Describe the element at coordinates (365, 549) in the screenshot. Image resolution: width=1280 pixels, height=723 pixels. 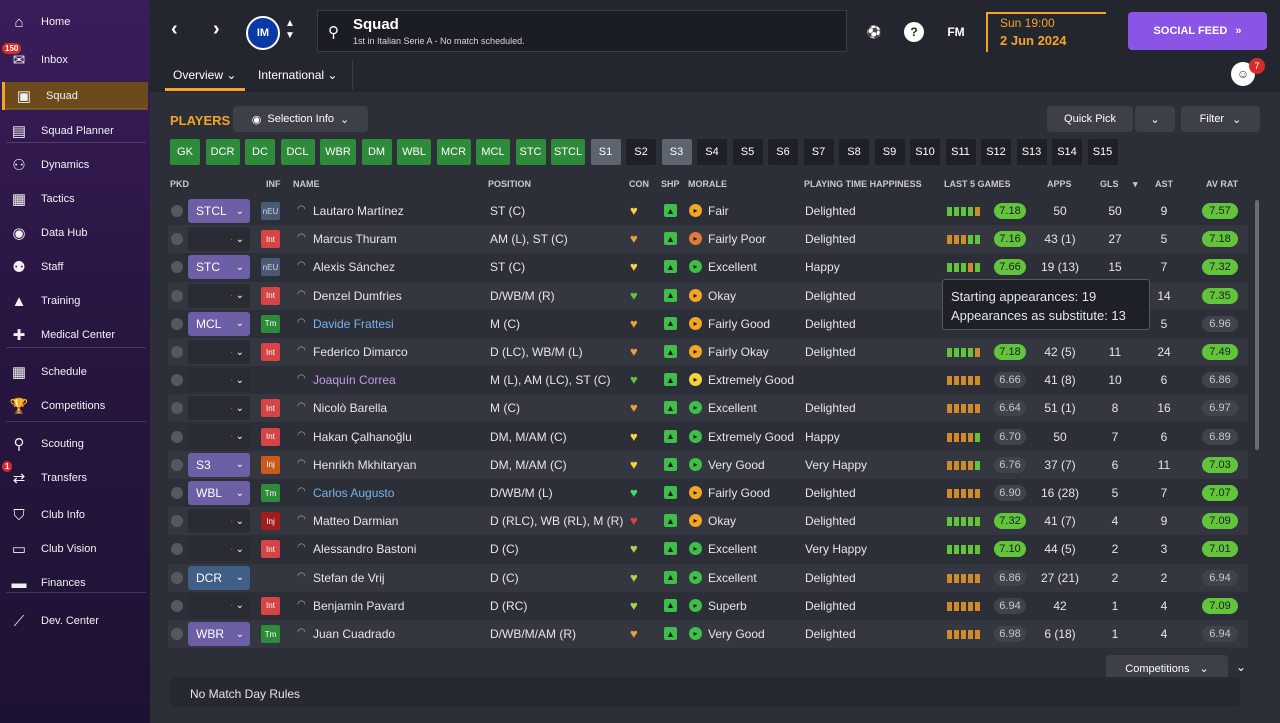
I see `player-name: Alessandro Bastoni` at that location.